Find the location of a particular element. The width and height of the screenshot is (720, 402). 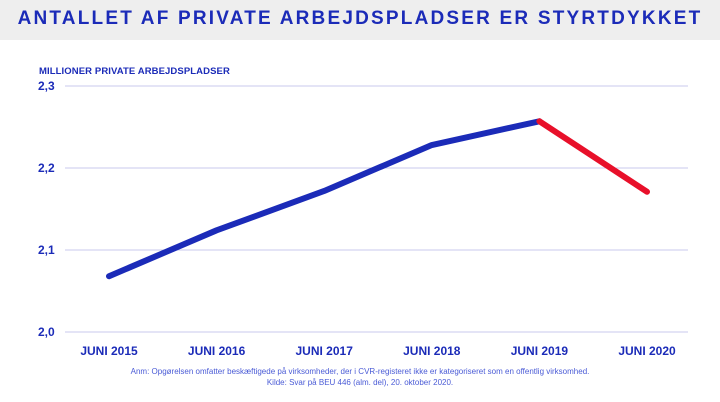

x-tick-label: JUNI 2018 is located at coordinates (432, 351).